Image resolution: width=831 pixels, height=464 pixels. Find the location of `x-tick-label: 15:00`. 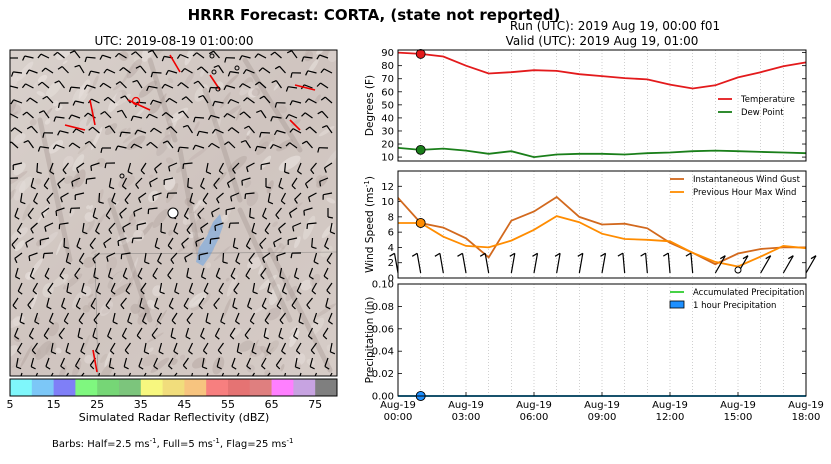

x-tick-label: 15:00 is located at coordinates (738, 417).